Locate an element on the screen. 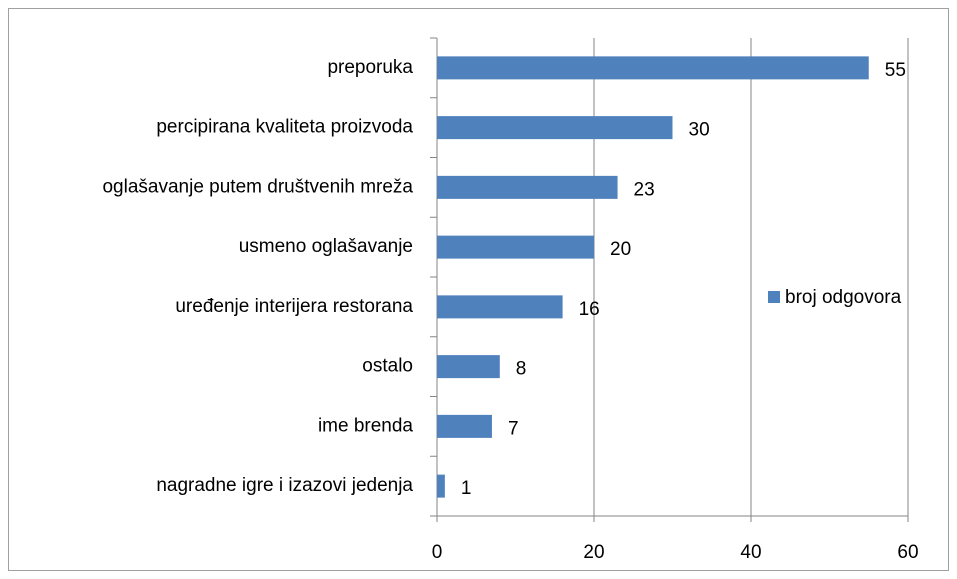  data-label: 23 is located at coordinates (644, 189).